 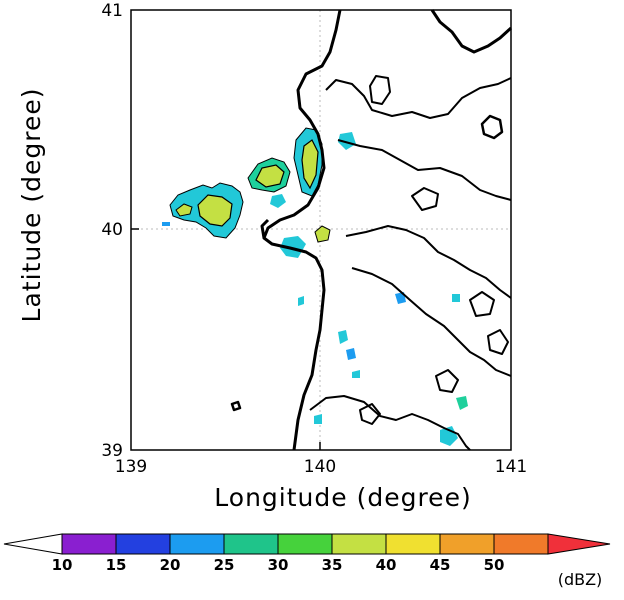 What do you see at coordinates (310, 164) in the screenshot?
I see `echo-core-peninsula` at bounding box center [310, 164].